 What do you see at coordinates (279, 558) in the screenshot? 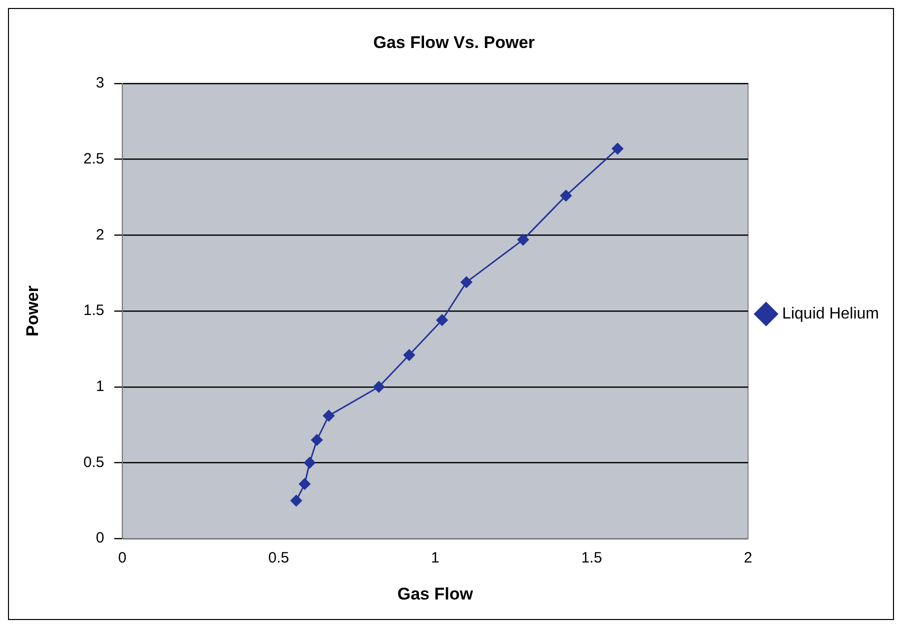
I see `x-tick-label: 0.5` at bounding box center [279, 558].